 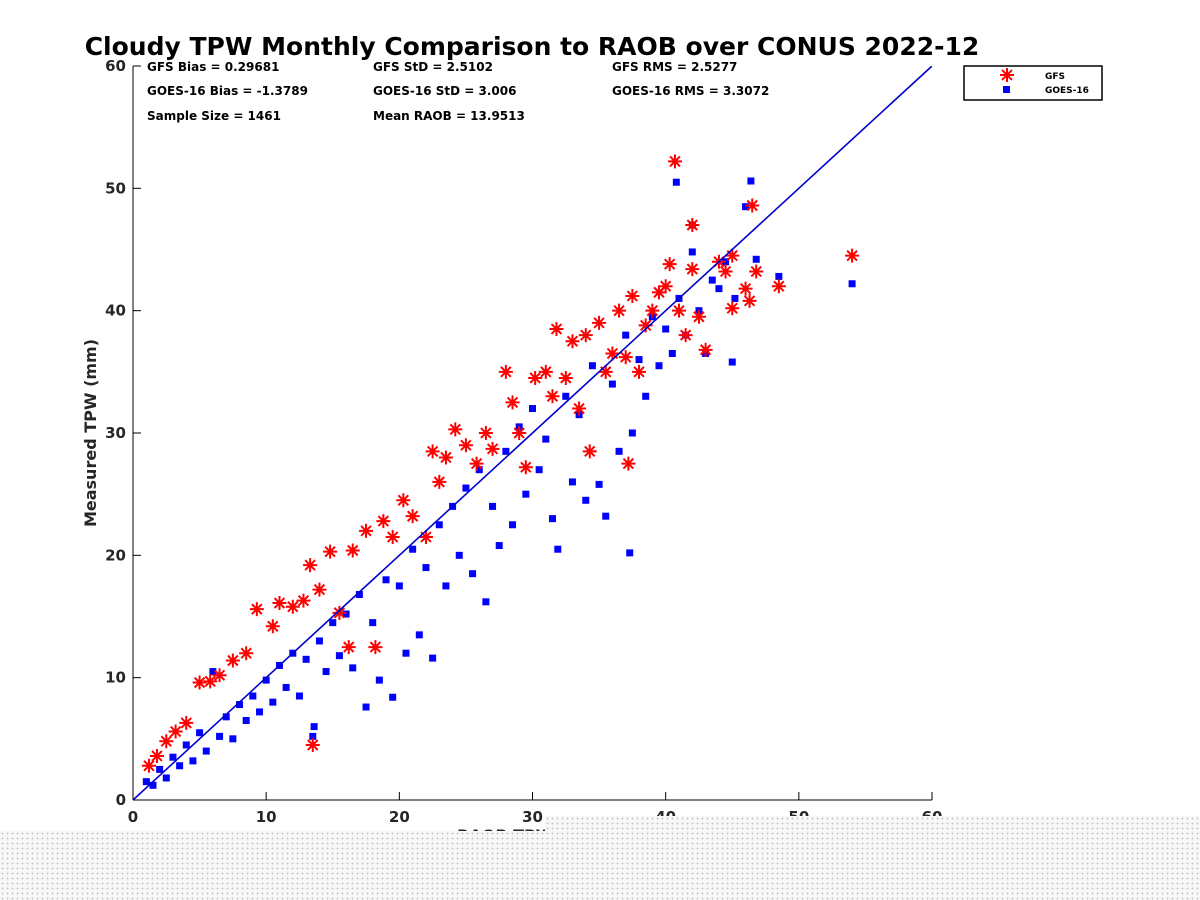 What do you see at coordinates (1067, 91) in the screenshot?
I see `legend-goes-16-label: GOES-16` at bounding box center [1067, 91].